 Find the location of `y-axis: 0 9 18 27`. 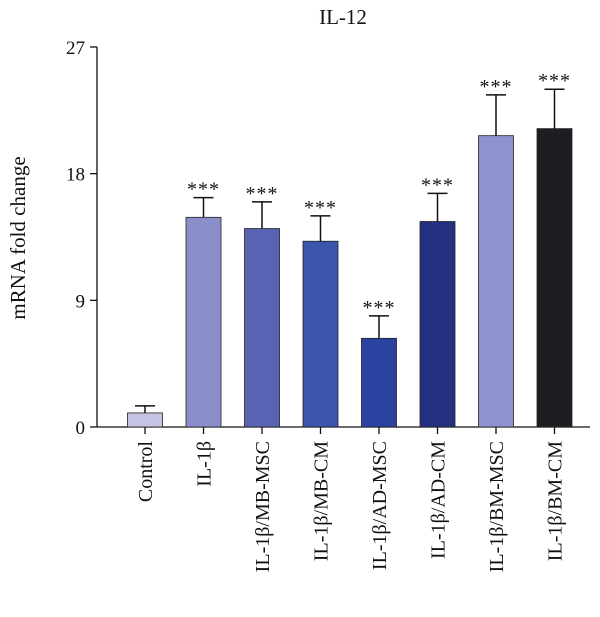

y-axis: 0 9 18 27 is located at coordinates (82, 238).